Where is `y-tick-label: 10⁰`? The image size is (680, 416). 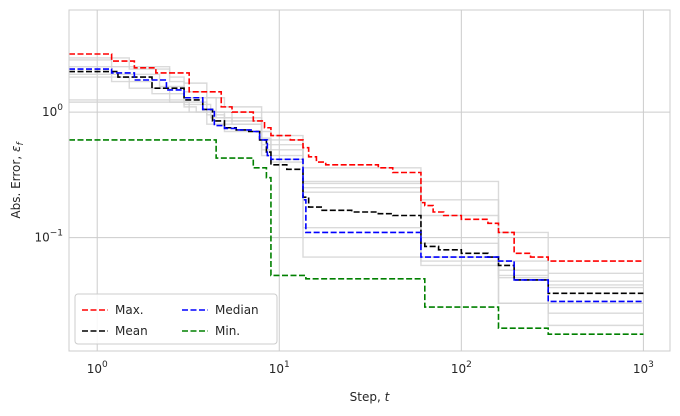 y-tick-label: 10⁰ is located at coordinates (52, 111).